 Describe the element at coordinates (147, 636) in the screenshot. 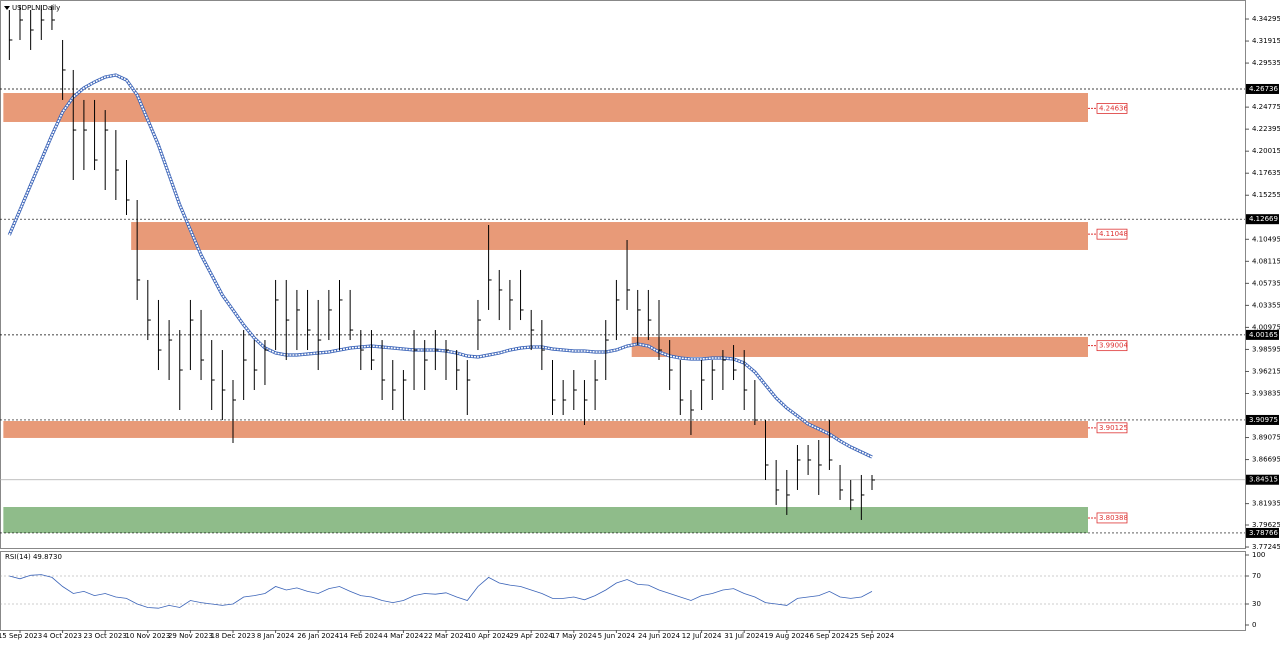

I see `x-tick-label: 10 Nov 2023` at that location.